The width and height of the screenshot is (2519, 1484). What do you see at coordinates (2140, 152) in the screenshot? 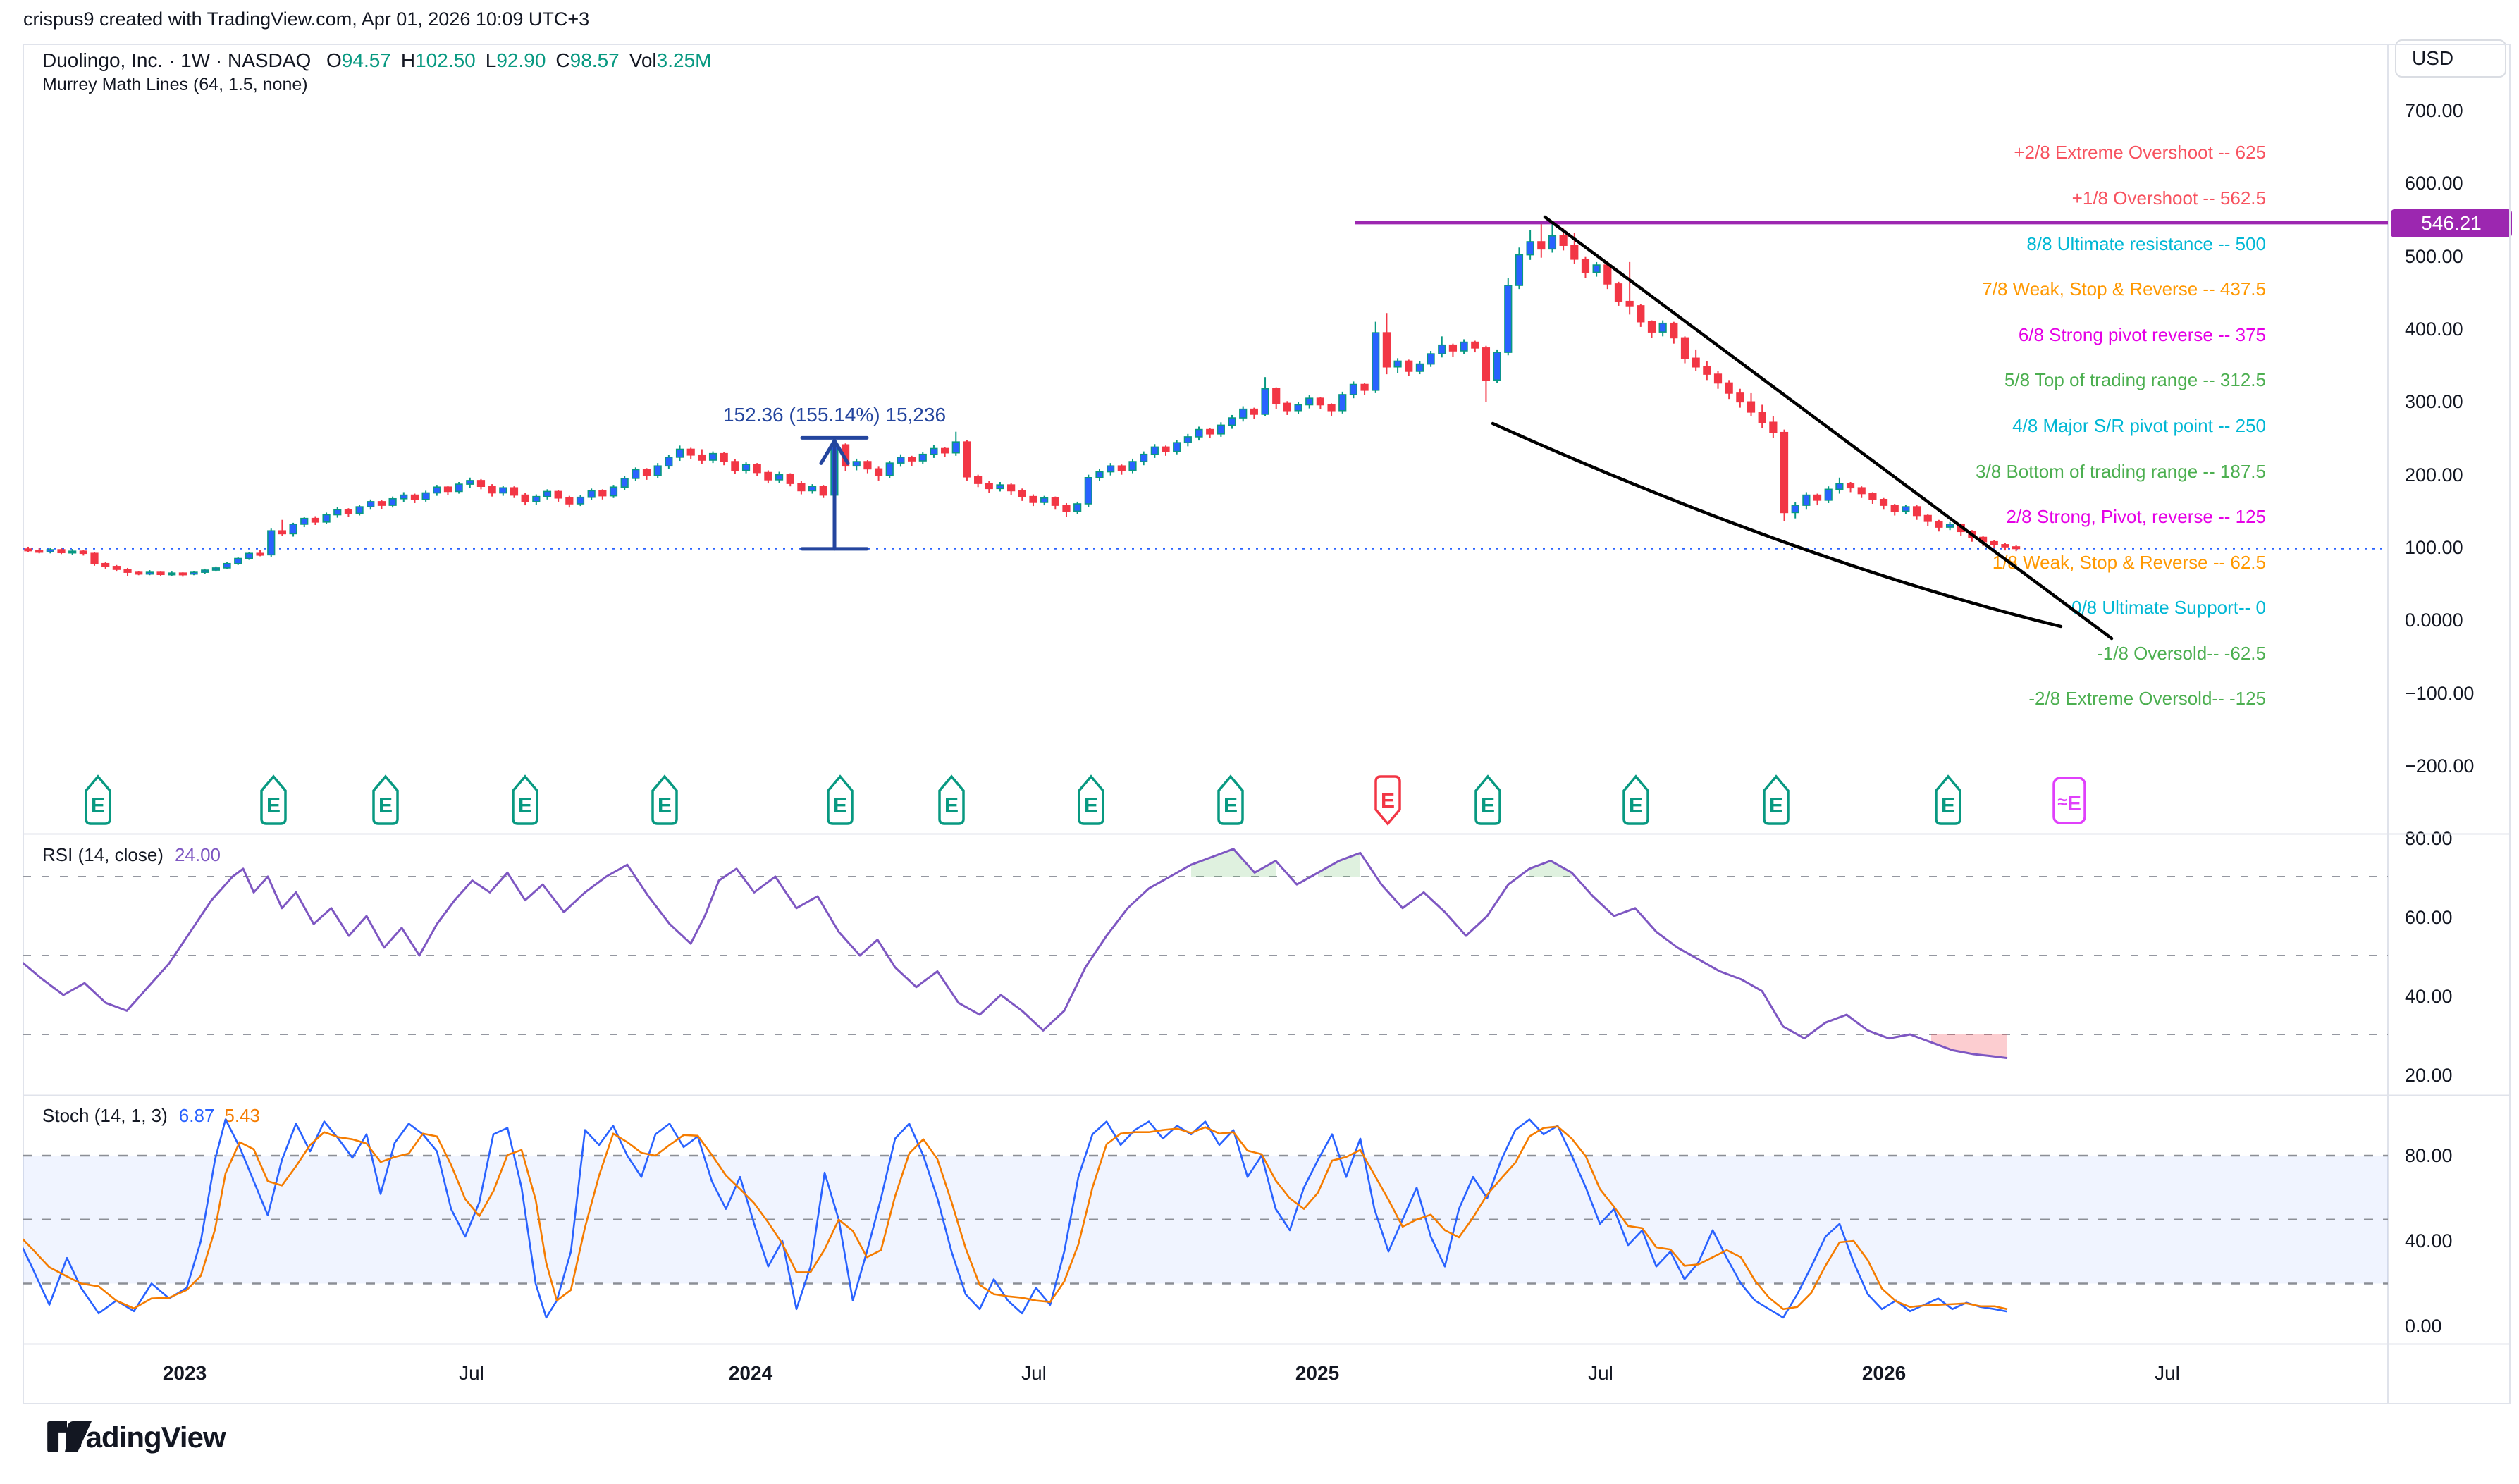
I see `murrey-level-label: +2/8 Extreme Overshoot -- 625` at bounding box center [2140, 152].